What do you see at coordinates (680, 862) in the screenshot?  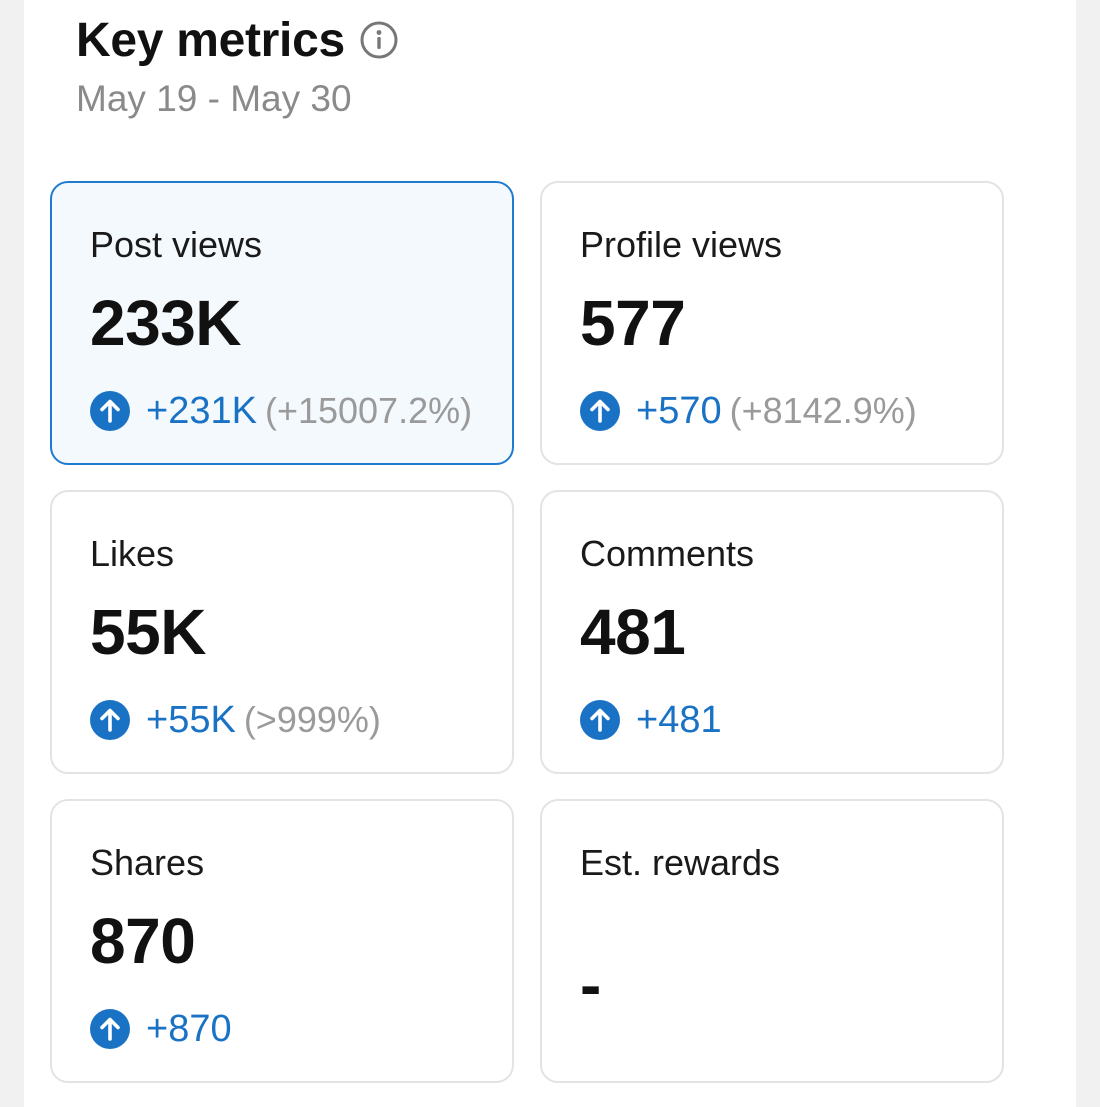 I see `metric-label: Est. rewards` at bounding box center [680, 862].